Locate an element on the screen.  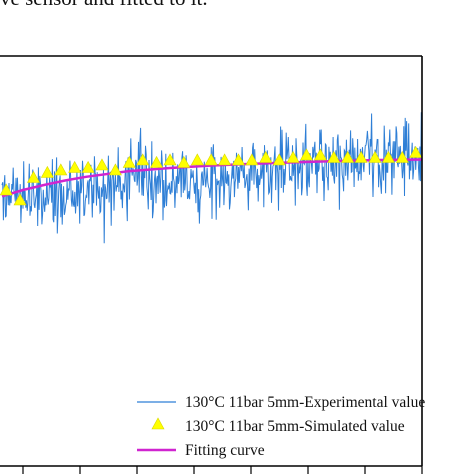
legend-label: 130°C 11bar 5mm-Experimental value is located at coordinates (305, 402).